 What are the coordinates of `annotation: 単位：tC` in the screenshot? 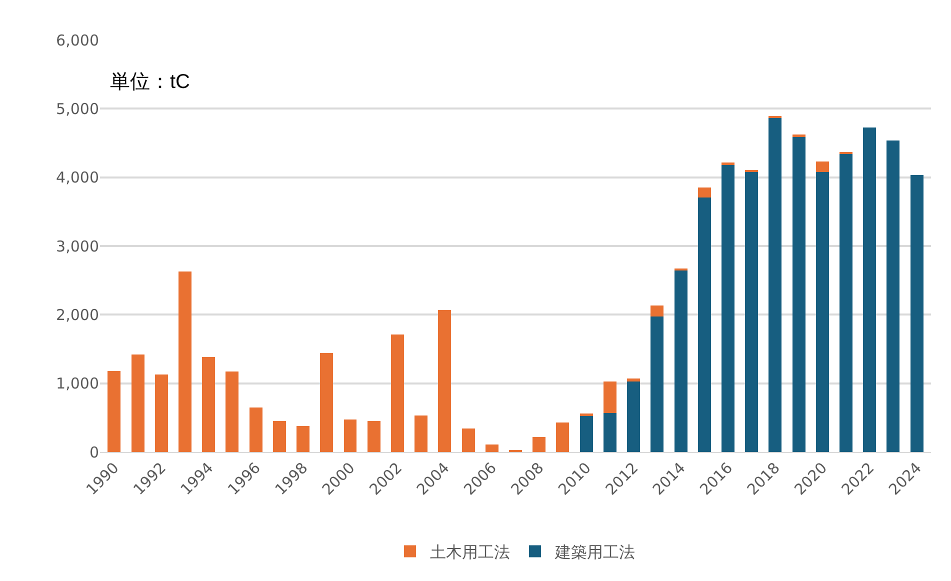 It's located at (150, 82).